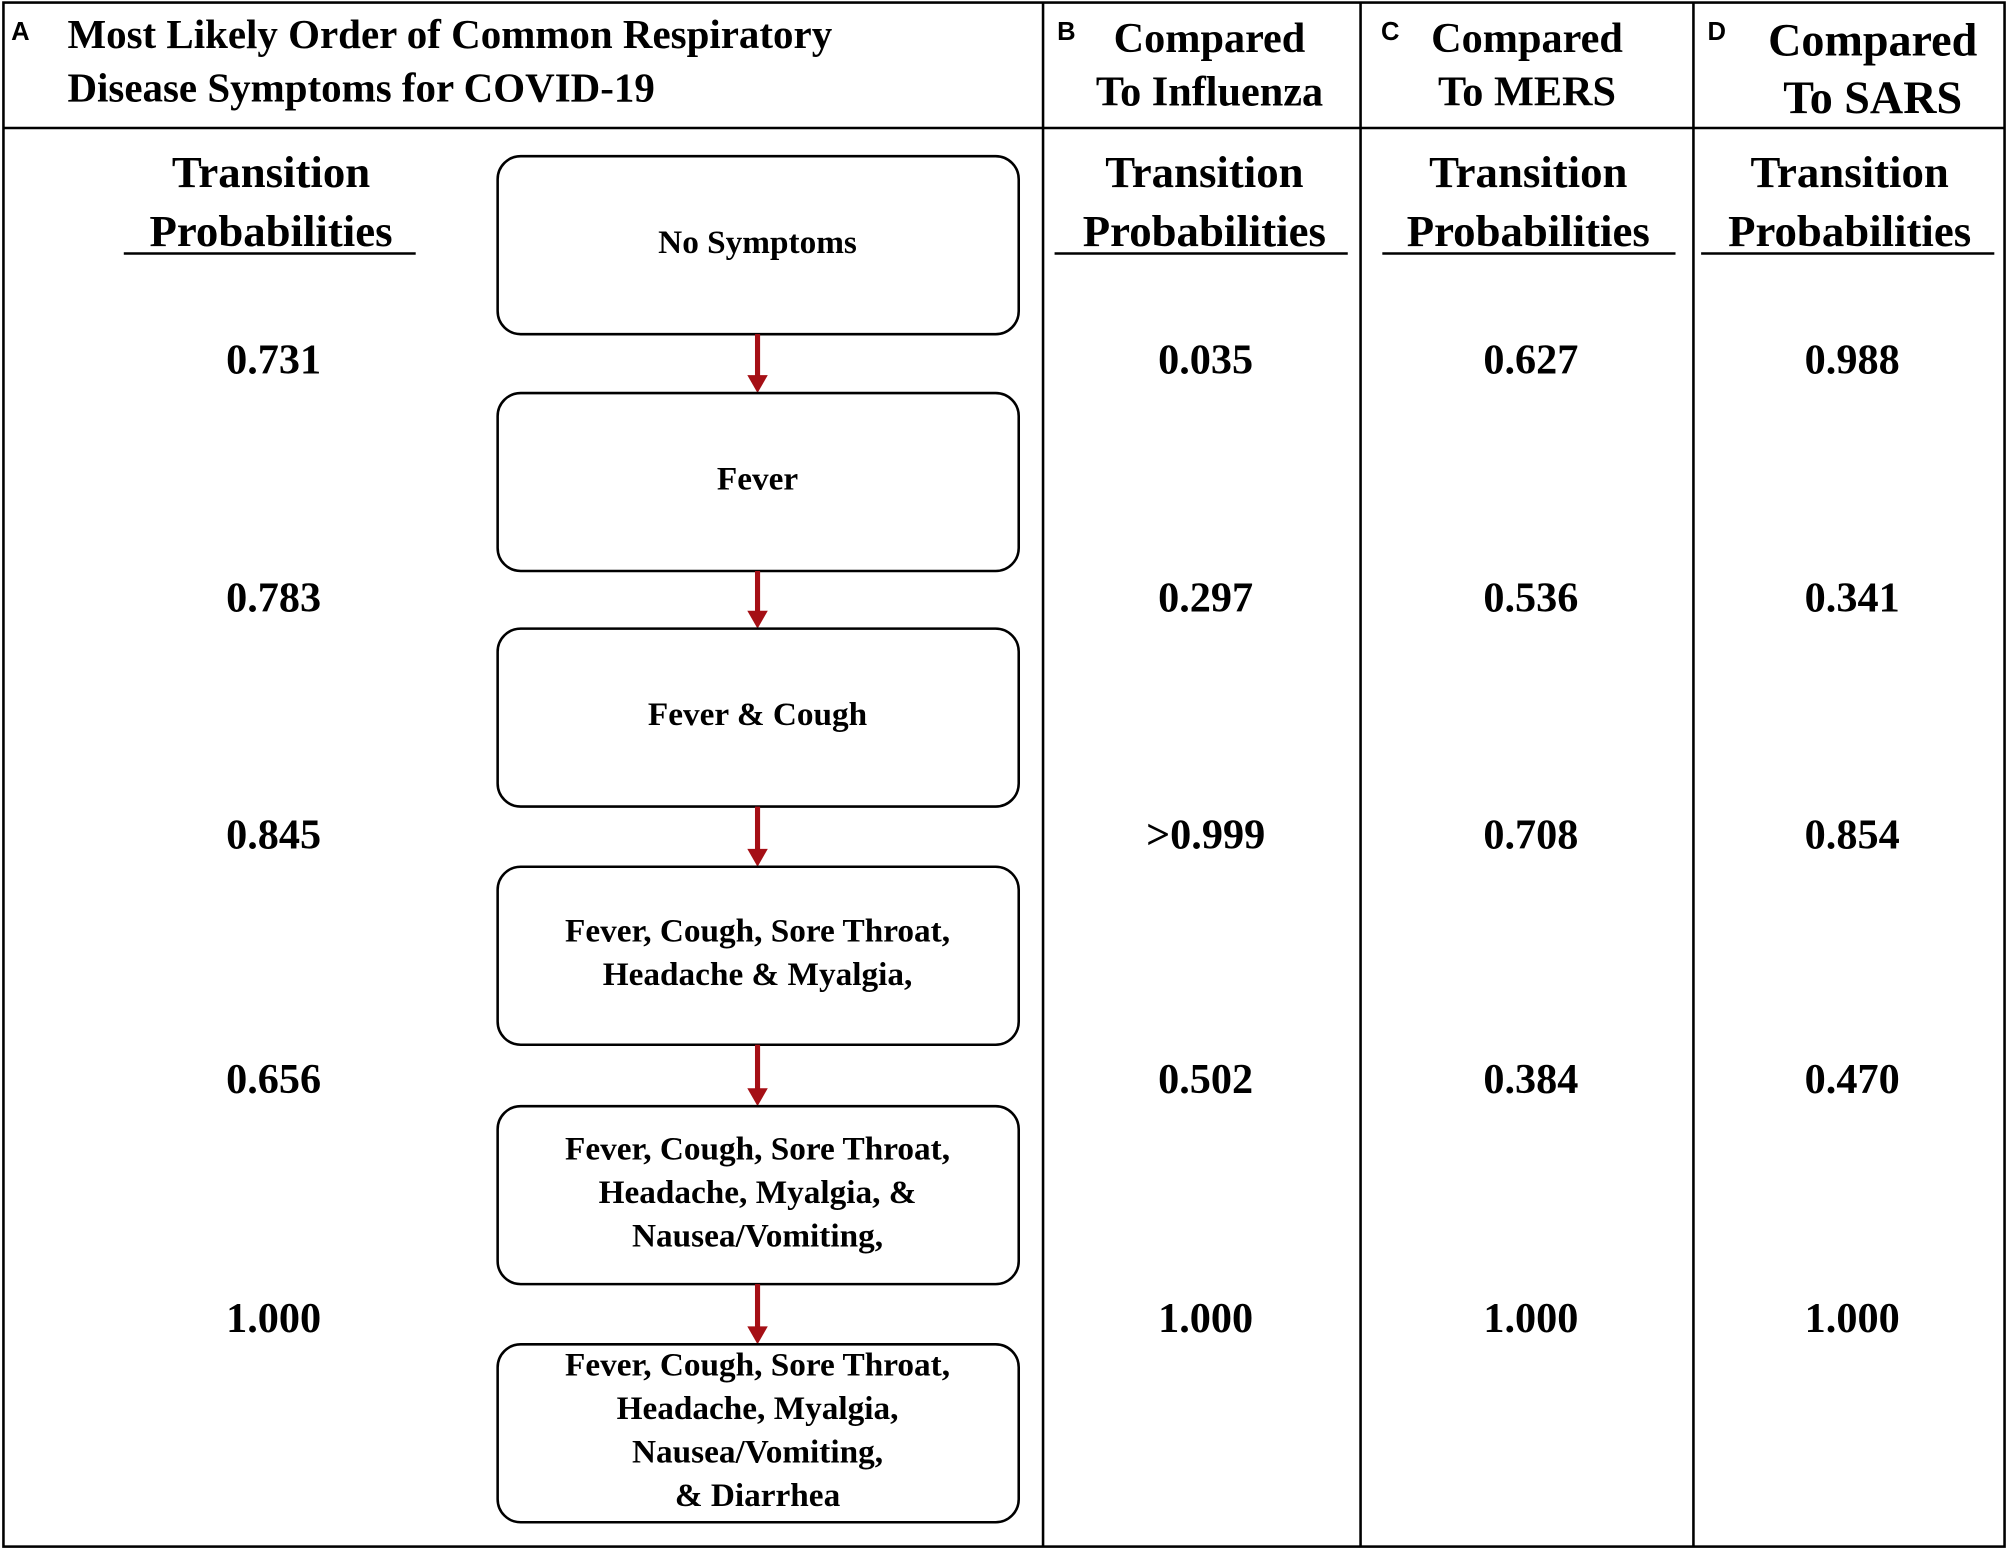 This screenshot has width=2008, height=1553. I want to click on probability: 0.502, so click(1205, 1079).